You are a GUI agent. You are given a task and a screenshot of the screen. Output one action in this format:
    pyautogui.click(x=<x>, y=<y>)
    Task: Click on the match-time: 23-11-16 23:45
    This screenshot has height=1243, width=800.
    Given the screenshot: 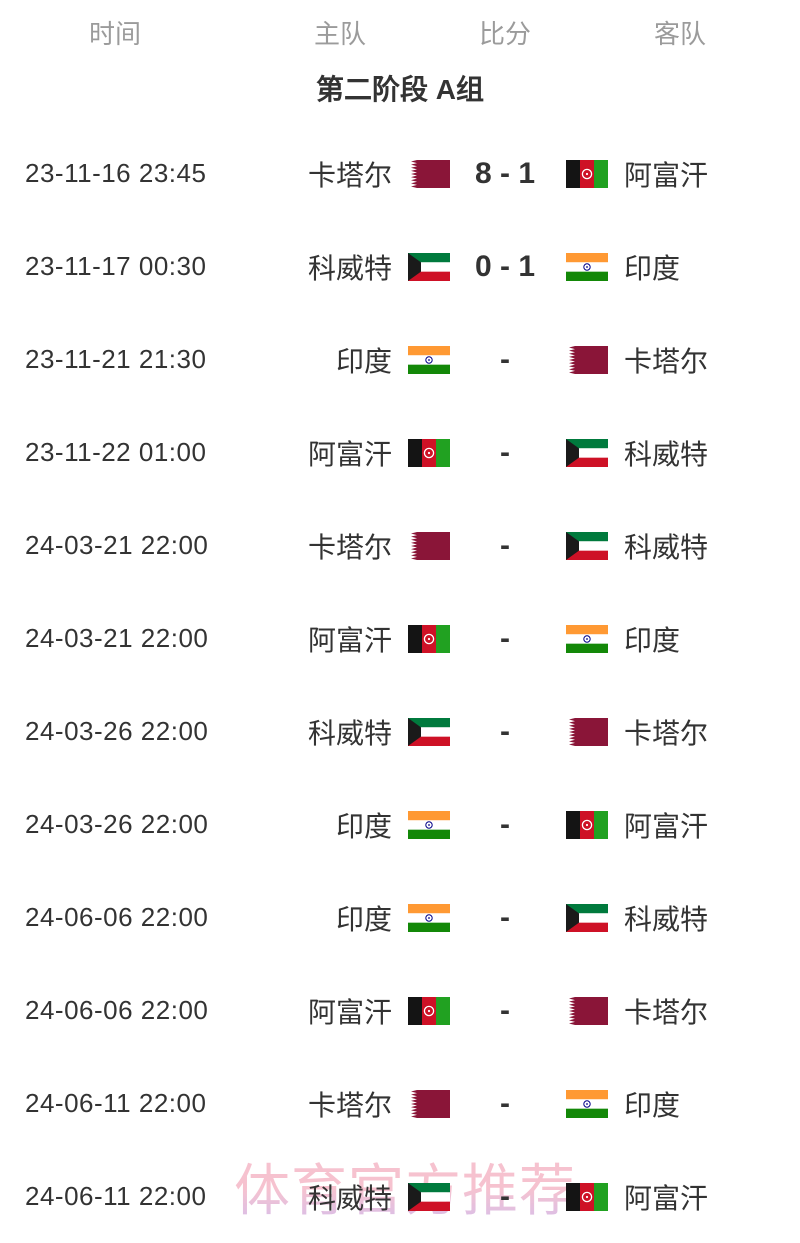 What is the action you would take?
    pyautogui.click(x=116, y=173)
    